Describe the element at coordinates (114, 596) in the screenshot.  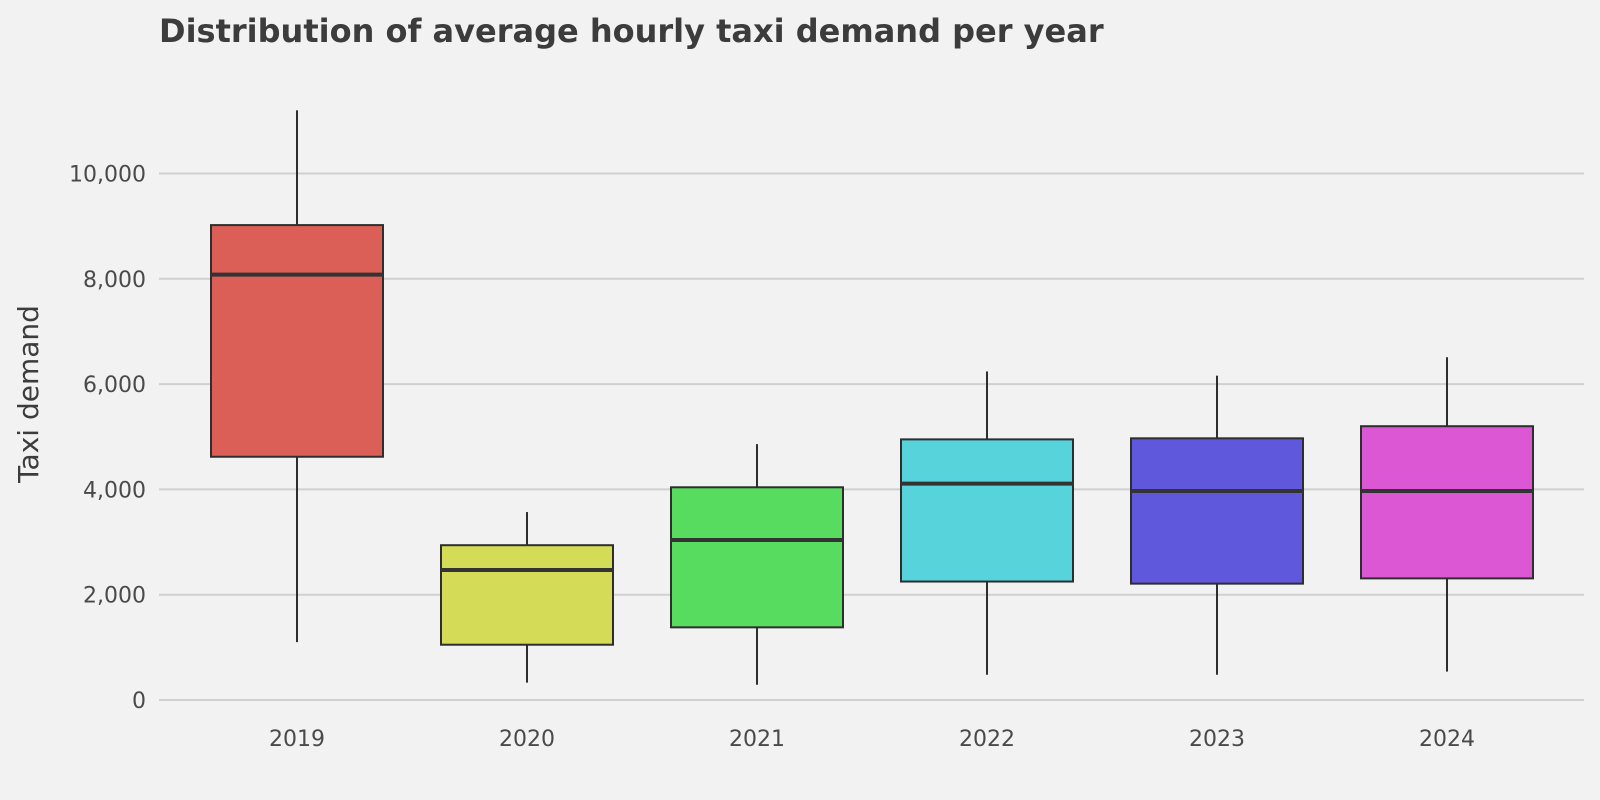
I see `y-tick-label: 2,000` at that location.